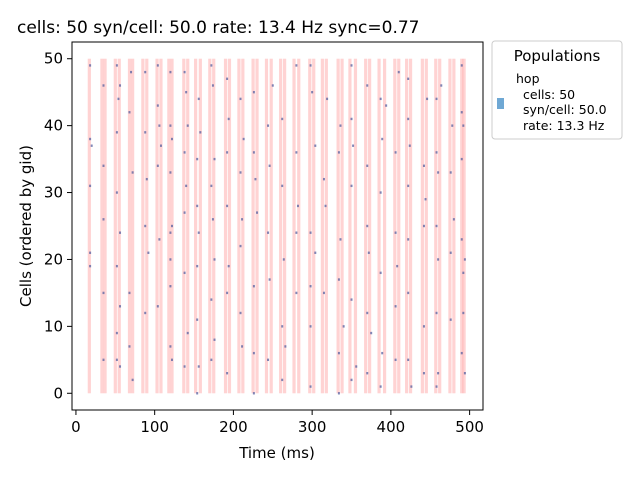 The image size is (640, 480). I want to click on x-axis-ticks: 0 100 200 300 400 500, so click(277, 423).